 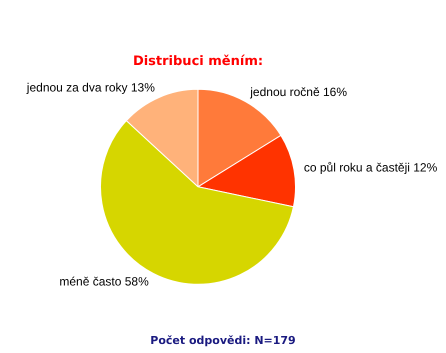 I want to click on text: Počet odpovědi: N=179, so click(x=223, y=340).